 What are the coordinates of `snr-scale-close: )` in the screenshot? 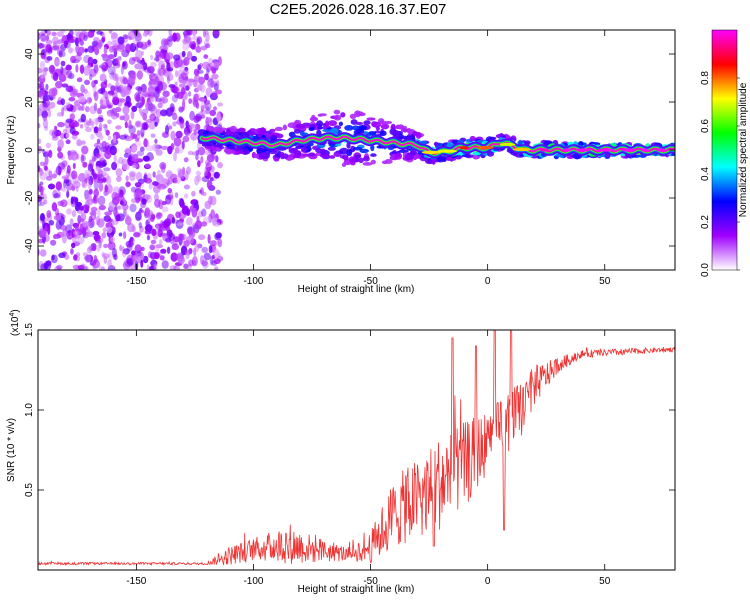 It's located at (15, 310).